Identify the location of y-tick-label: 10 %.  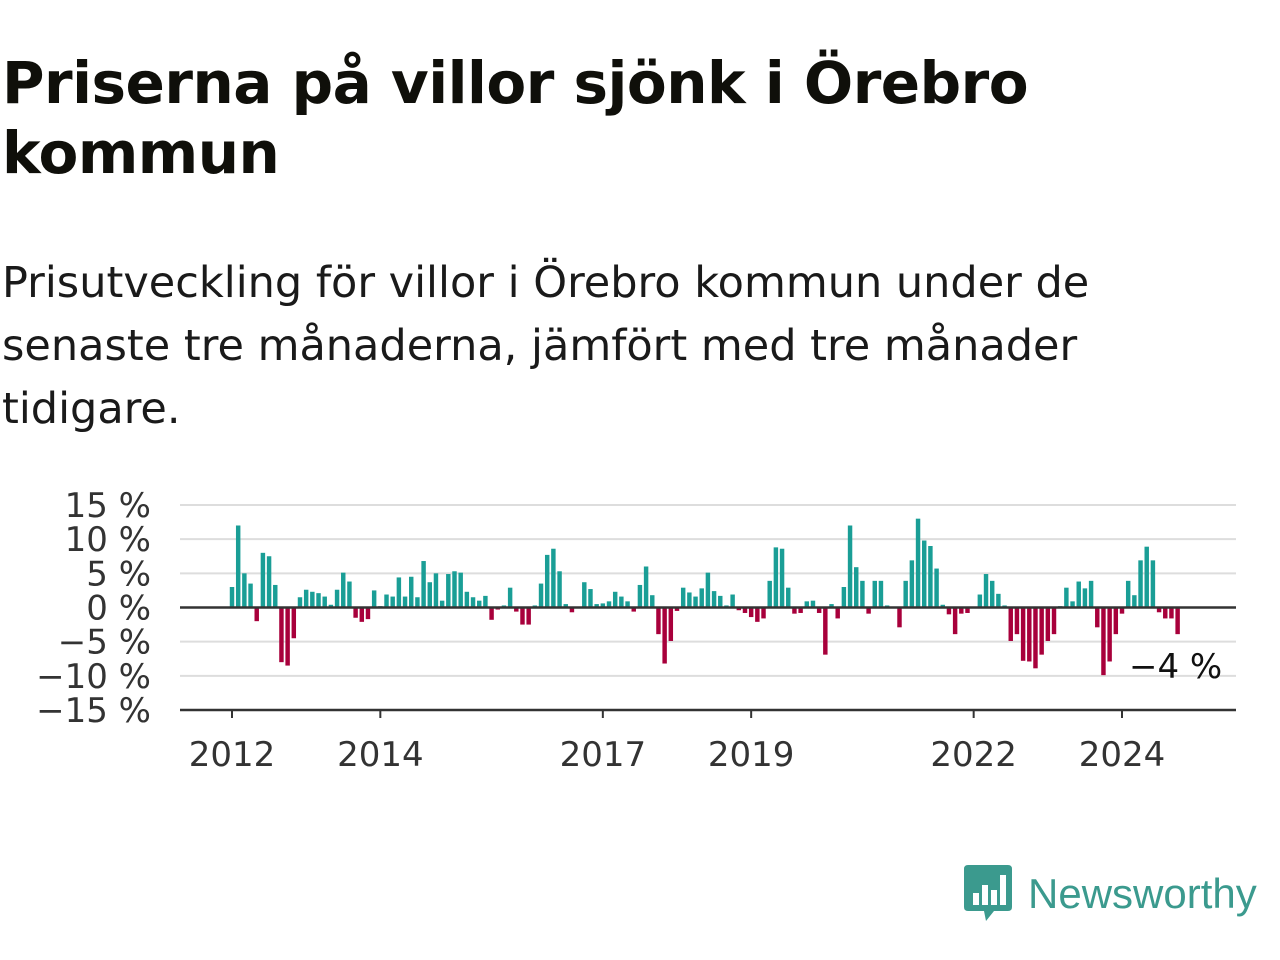
(108, 540).